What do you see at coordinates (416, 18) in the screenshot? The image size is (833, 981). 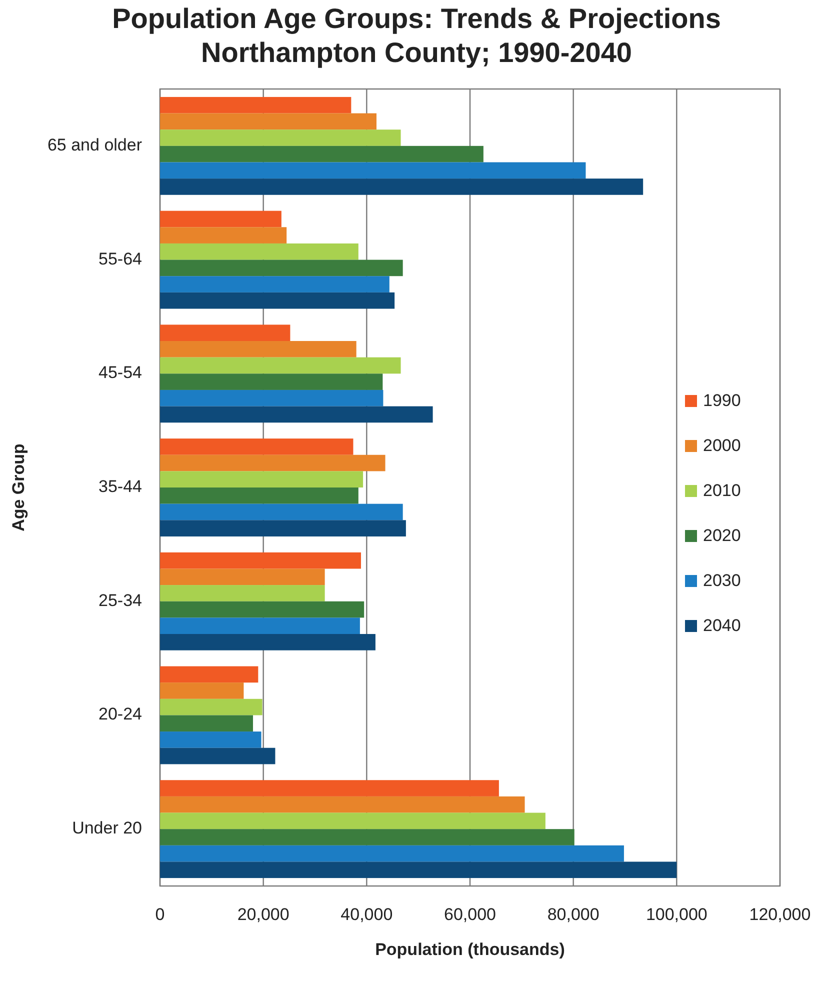 I see `chart-title: Population Age Groups: Trends & Projections` at bounding box center [416, 18].